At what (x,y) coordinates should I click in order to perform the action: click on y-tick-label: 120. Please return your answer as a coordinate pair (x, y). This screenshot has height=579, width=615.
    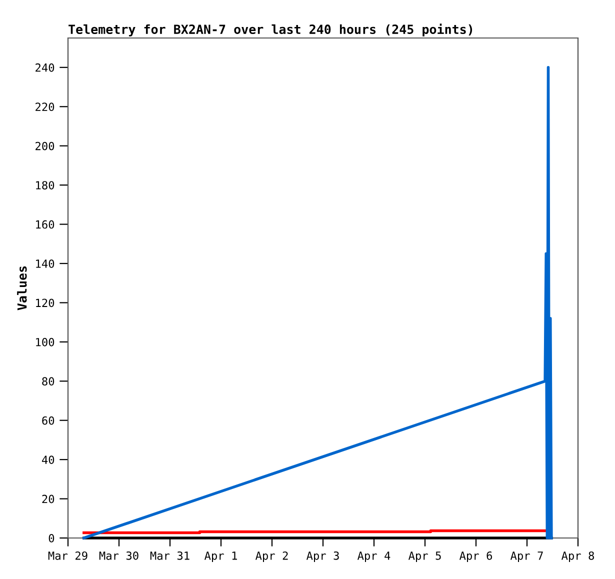
    Looking at the image, I should click on (45, 303).